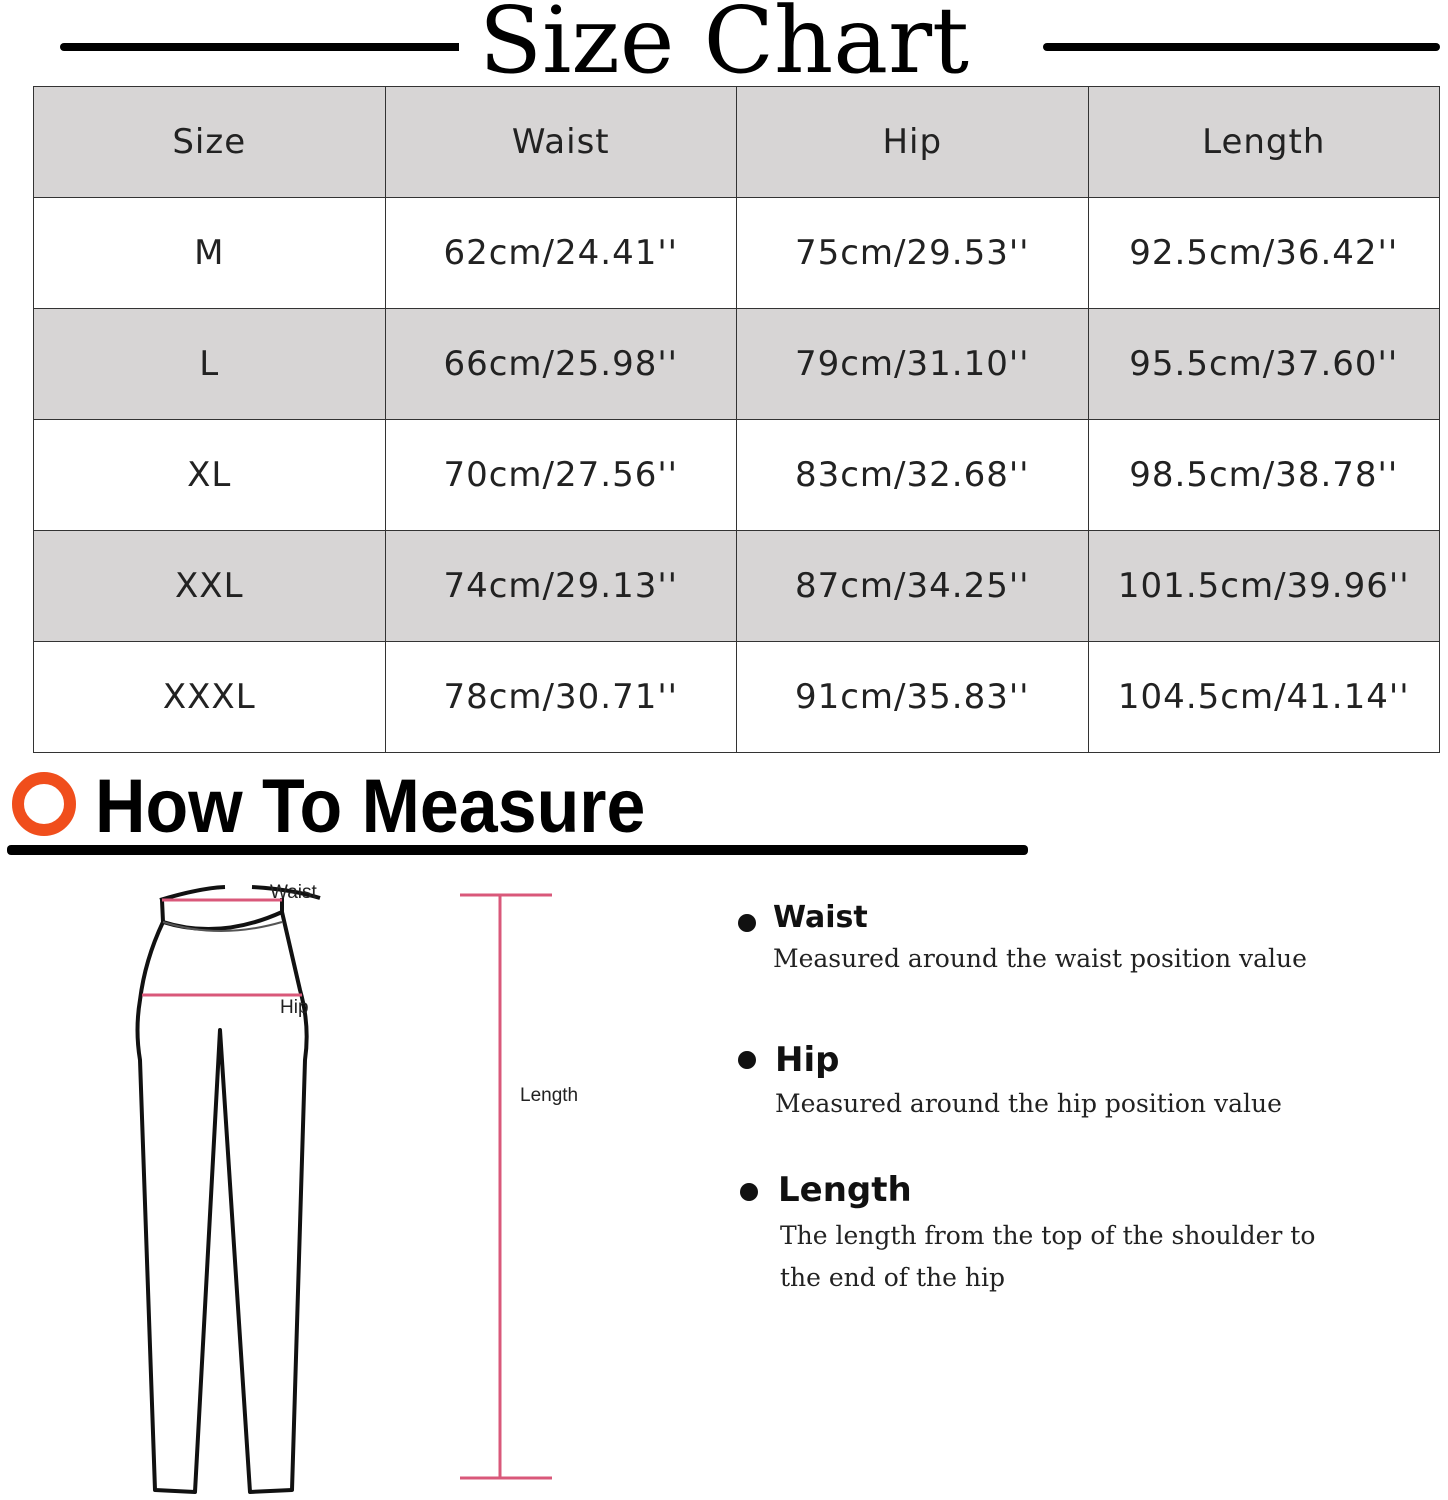 The image size is (1448, 1500). I want to click on table-cell: 79cm/31.10'', so click(912, 364).